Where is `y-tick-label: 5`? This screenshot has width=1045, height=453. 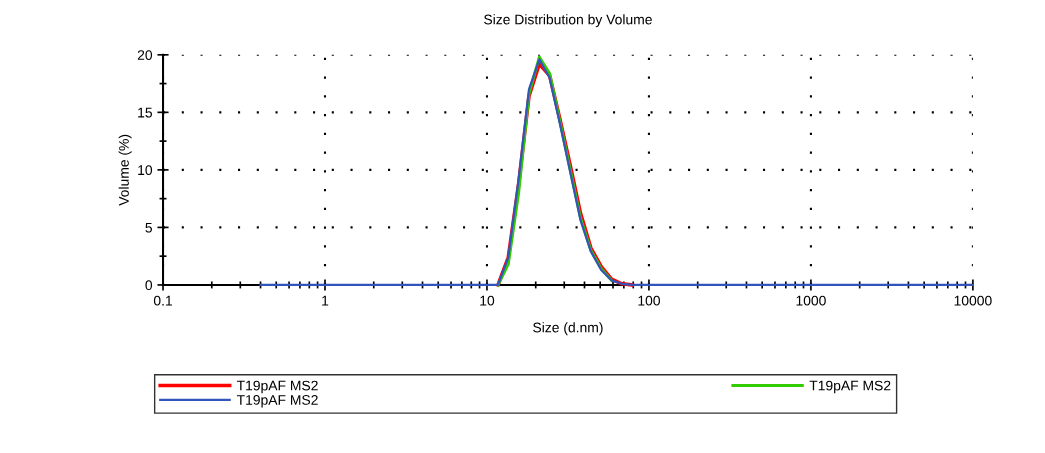 y-tick-label: 5 is located at coordinates (149, 227).